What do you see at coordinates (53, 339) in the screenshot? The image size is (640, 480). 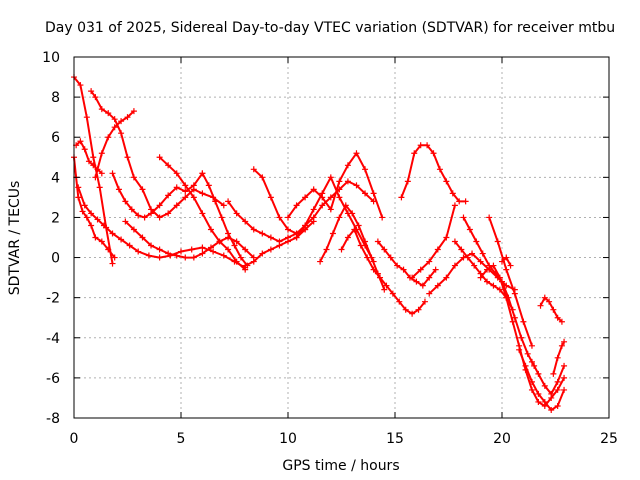 I see `y-tick-label: -4` at bounding box center [53, 339].